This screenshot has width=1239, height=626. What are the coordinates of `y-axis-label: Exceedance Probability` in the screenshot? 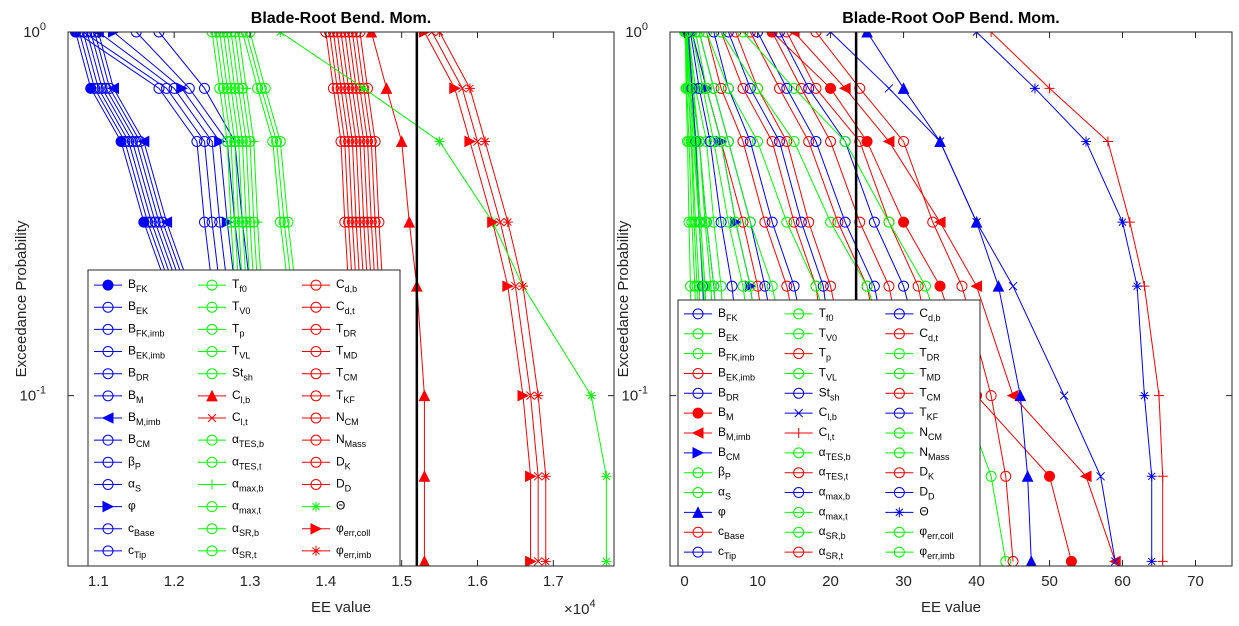 It's located at (623, 298).